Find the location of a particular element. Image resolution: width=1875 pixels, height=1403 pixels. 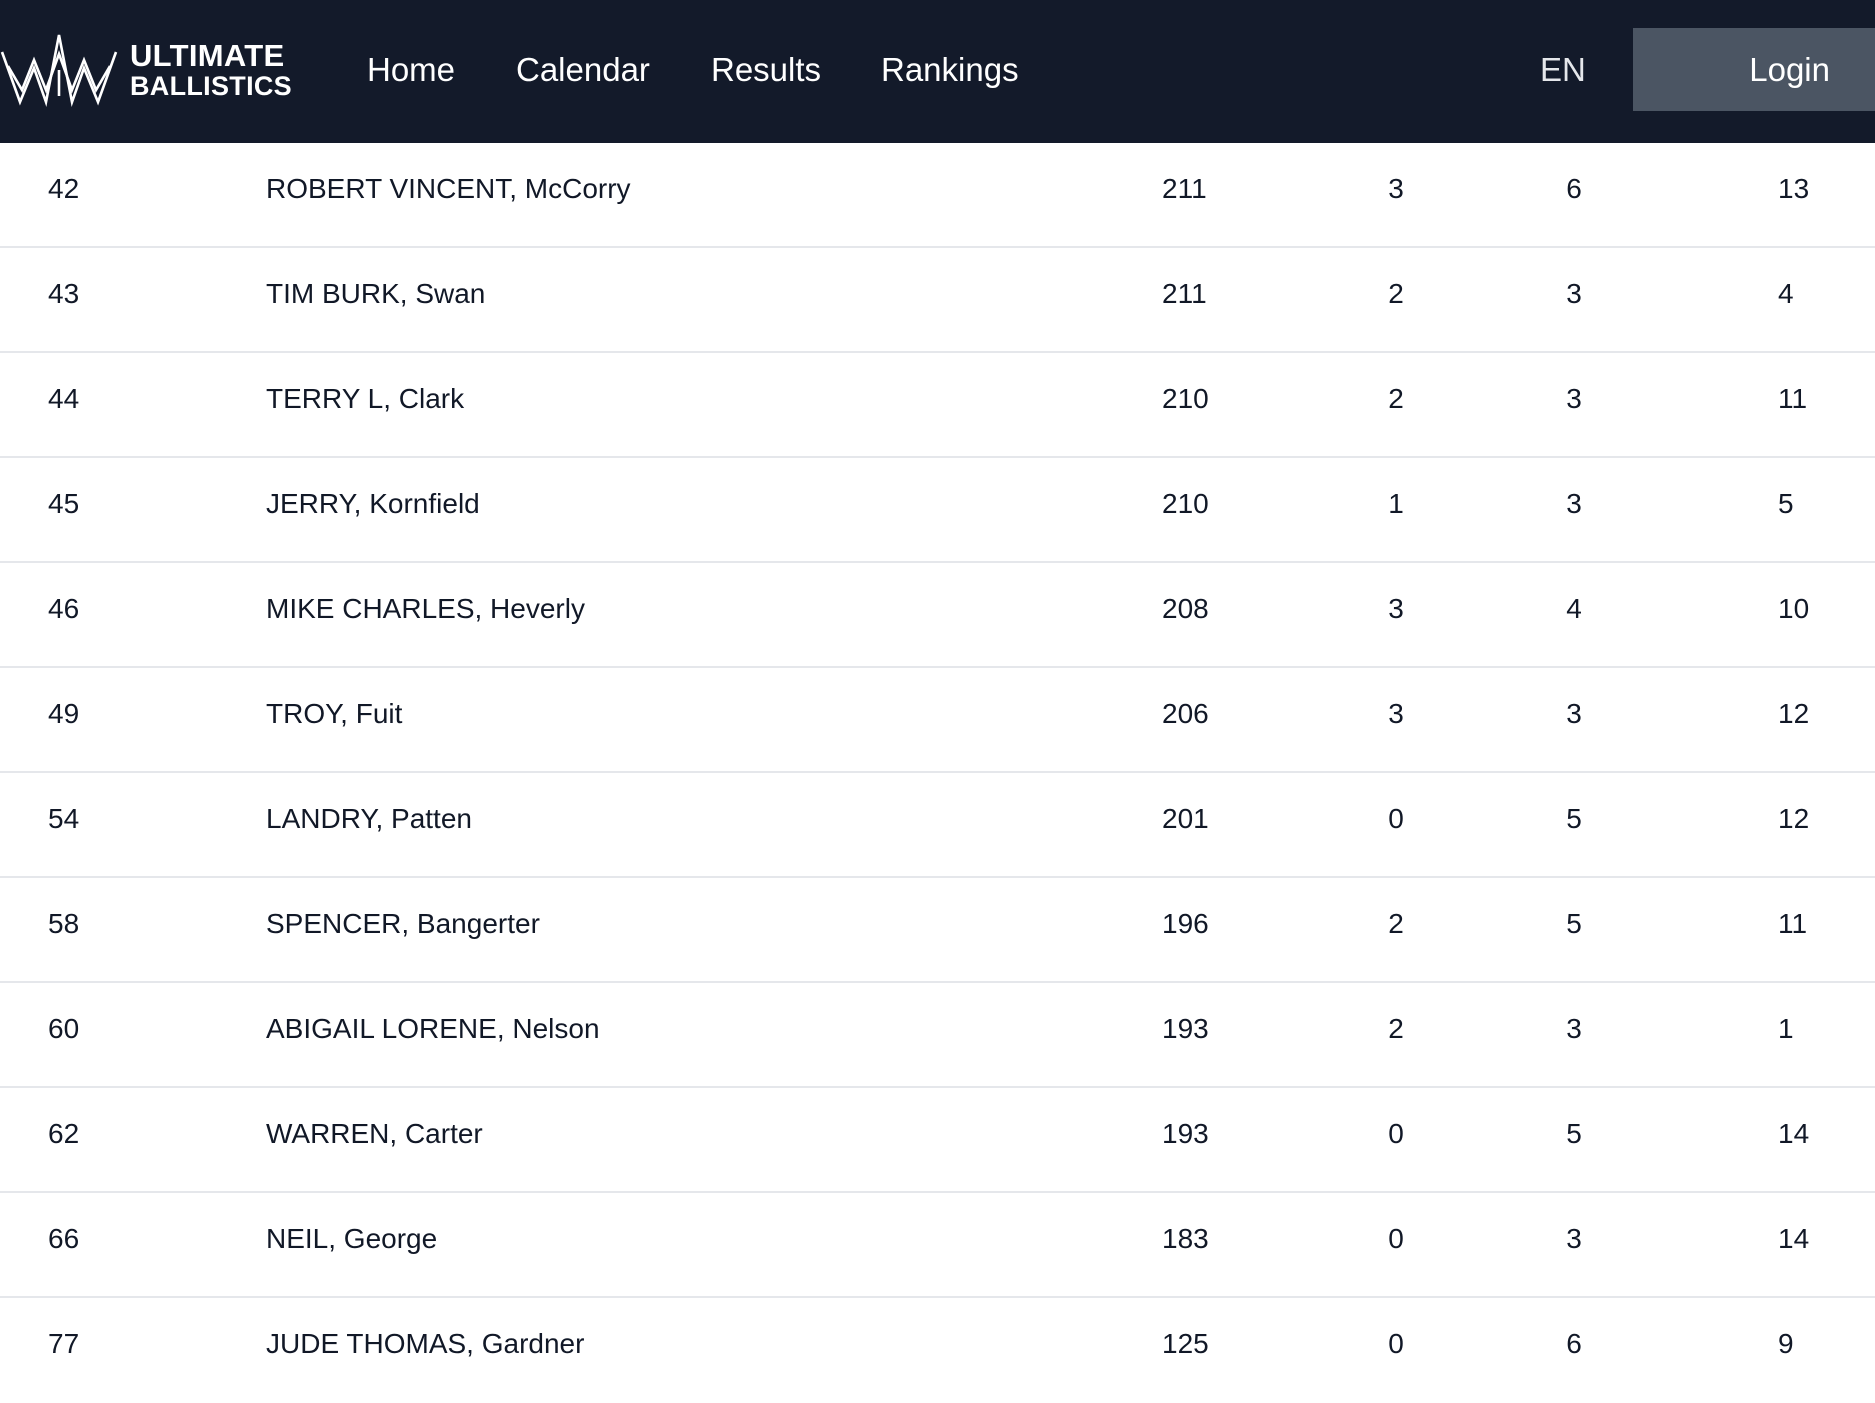

table-row: 49 TROY, Fuit 206 3 3 12 is located at coordinates (937, 720).